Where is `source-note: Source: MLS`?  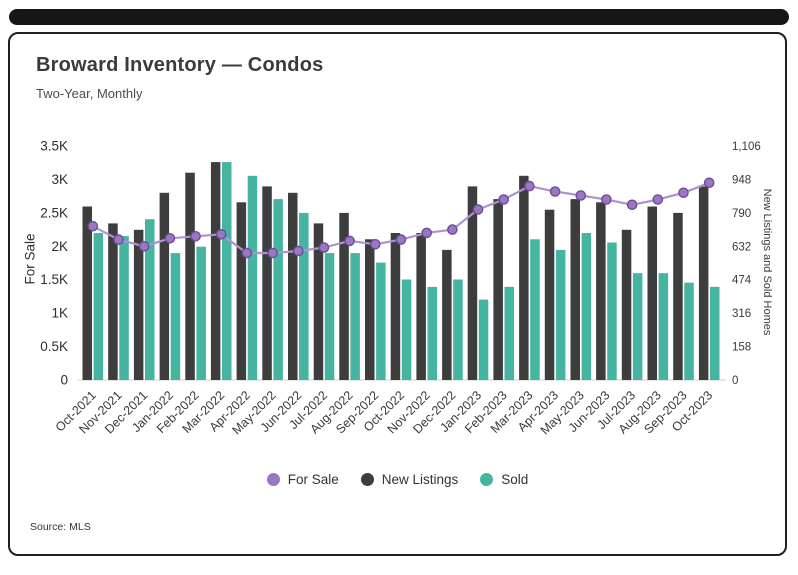
source-note: Source: MLS is located at coordinates (60, 527).